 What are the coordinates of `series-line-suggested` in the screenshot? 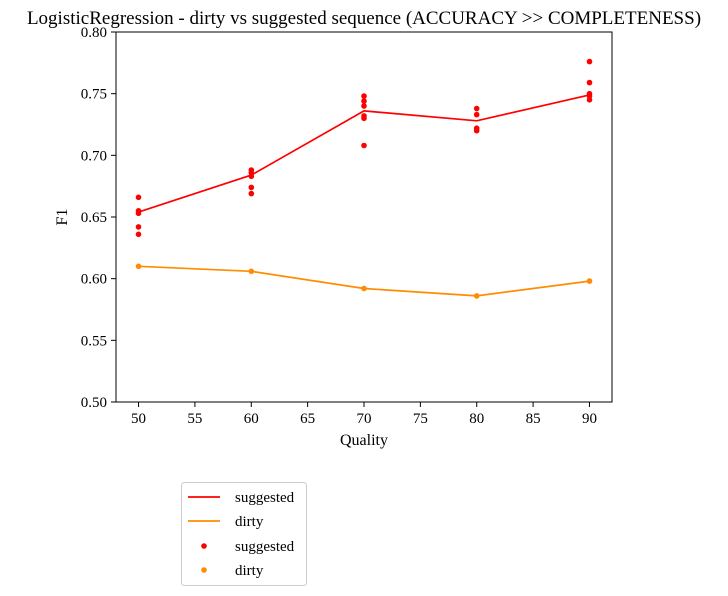 It's located at (364, 153).